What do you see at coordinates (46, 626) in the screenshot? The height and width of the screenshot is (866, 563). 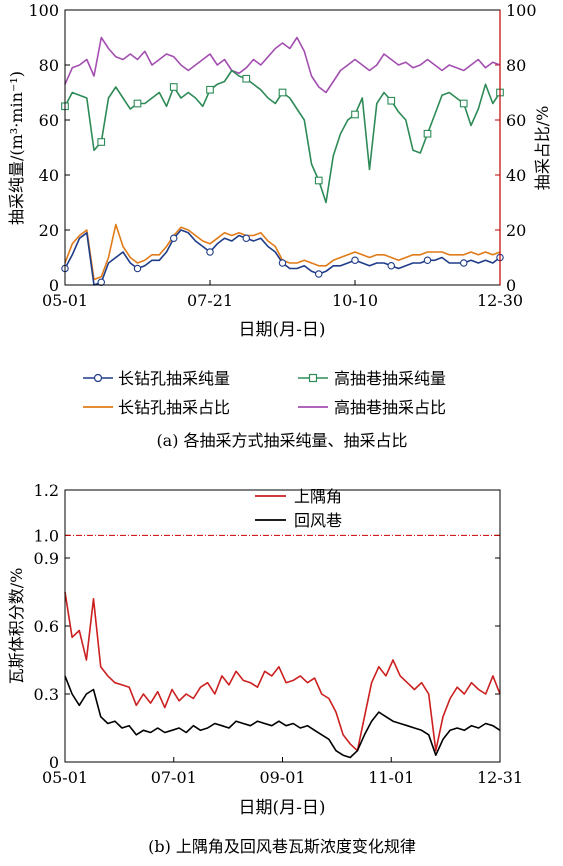 I see `chart-b-ytick-label: 0.6` at bounding box center [46, 626].